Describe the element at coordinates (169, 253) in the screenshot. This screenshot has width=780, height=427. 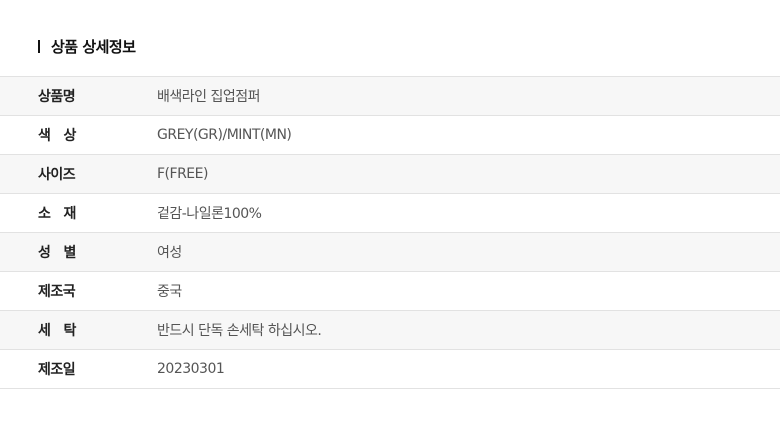
I see `row-value: 여성` at that location.